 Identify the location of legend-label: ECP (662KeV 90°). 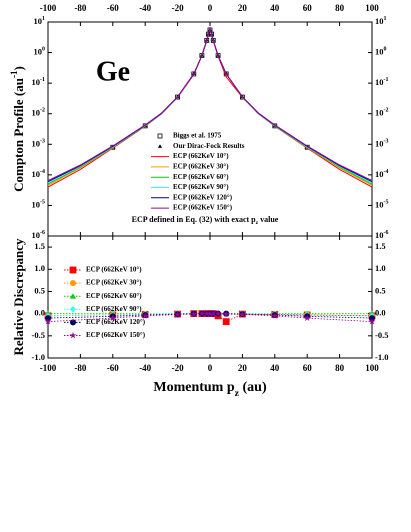
(201, 187).